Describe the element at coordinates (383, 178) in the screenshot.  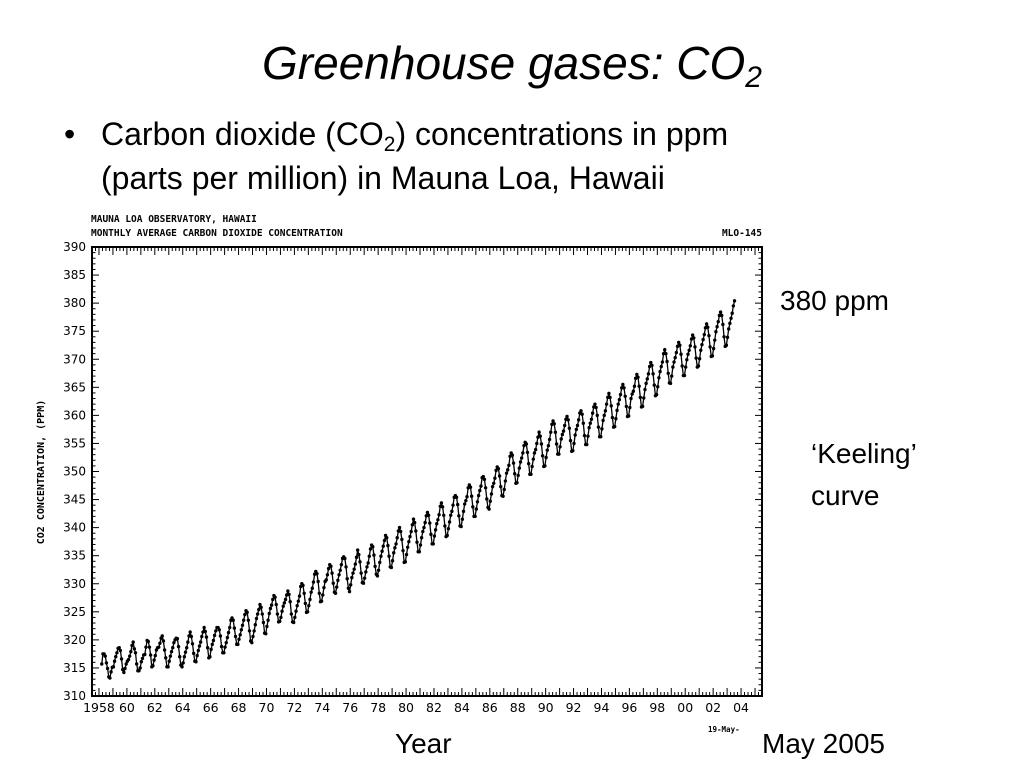
I see `bullet-line2: (parts per million) in Mauna Loa, Hawaii` at that location.